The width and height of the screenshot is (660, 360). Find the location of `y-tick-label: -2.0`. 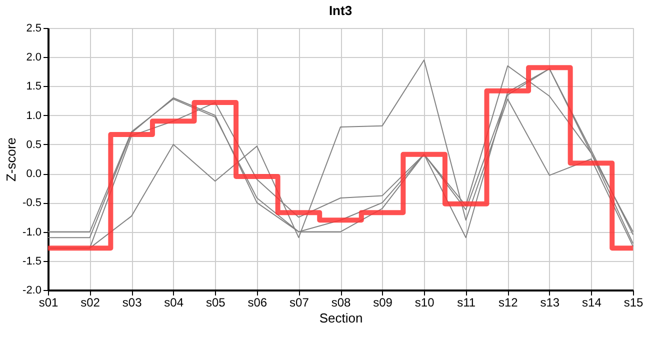

y-tick-label: -2.0 is located at coordinates (32, 290).